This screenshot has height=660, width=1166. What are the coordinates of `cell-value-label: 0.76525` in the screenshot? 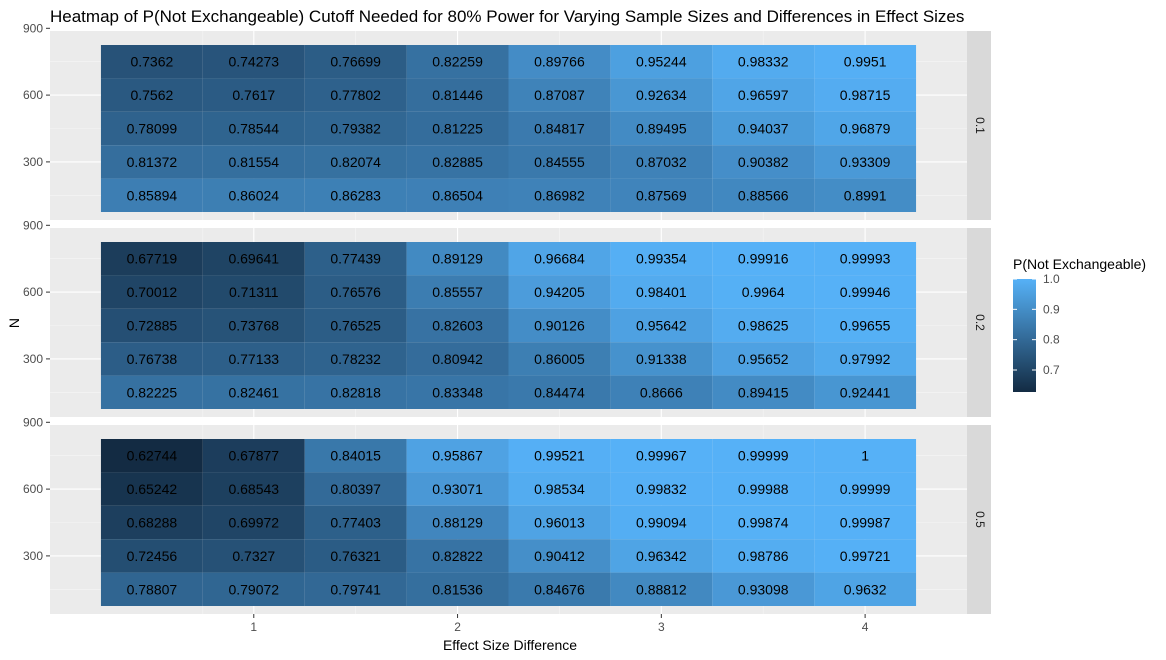 It's located at (355, 326).